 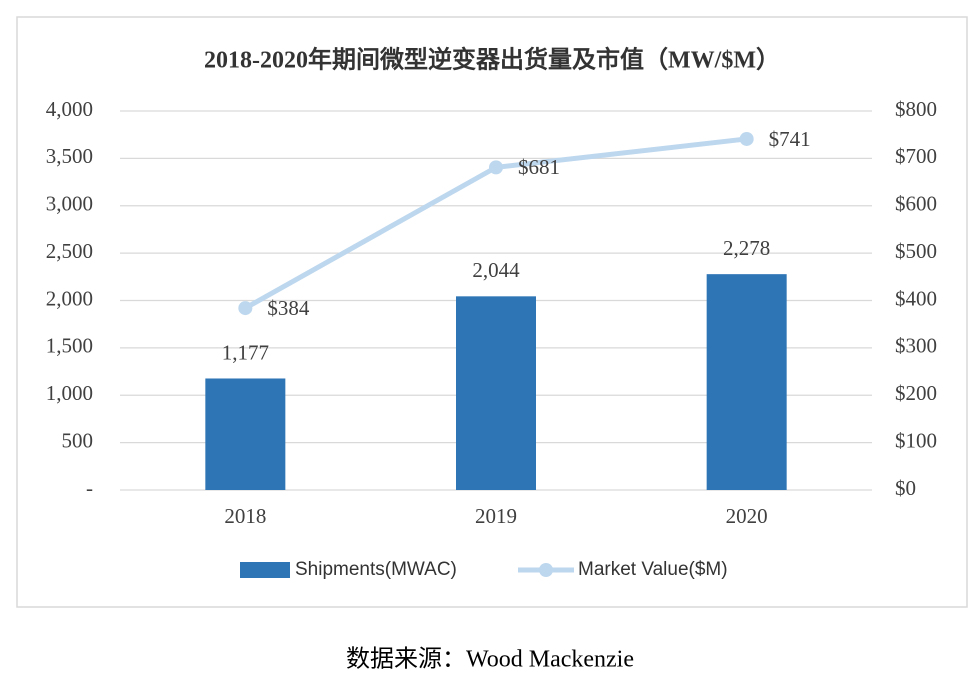 What do you see at coordinates (69, 393) in the screenshot?
I see `y-tick-label: 1,000` at bounding box center [69, 393].